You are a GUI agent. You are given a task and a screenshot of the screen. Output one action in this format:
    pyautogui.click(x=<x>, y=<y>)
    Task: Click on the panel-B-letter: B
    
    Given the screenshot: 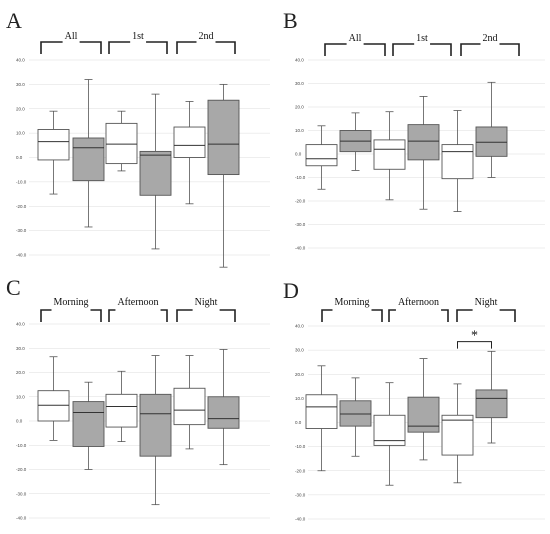 What is the action you would take?
    pyautogui.click(x=290, y=20)
    